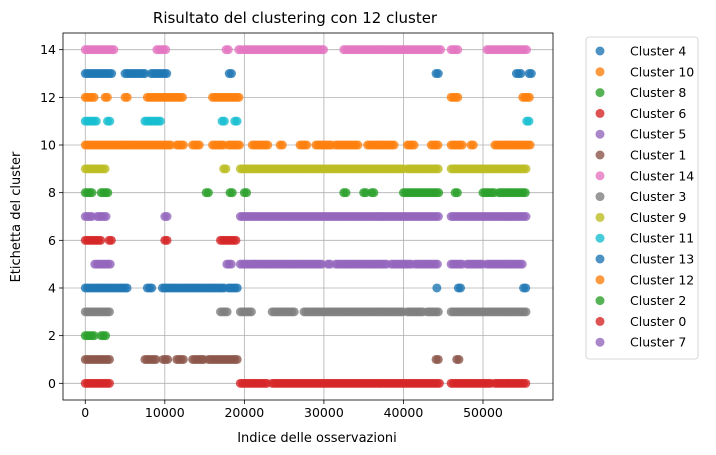 The width and height of the screenshot is (716, 455). Describe the element at coordinates (244, 412) in the screenshot. I see `x-tick-label: 20000` at that location.